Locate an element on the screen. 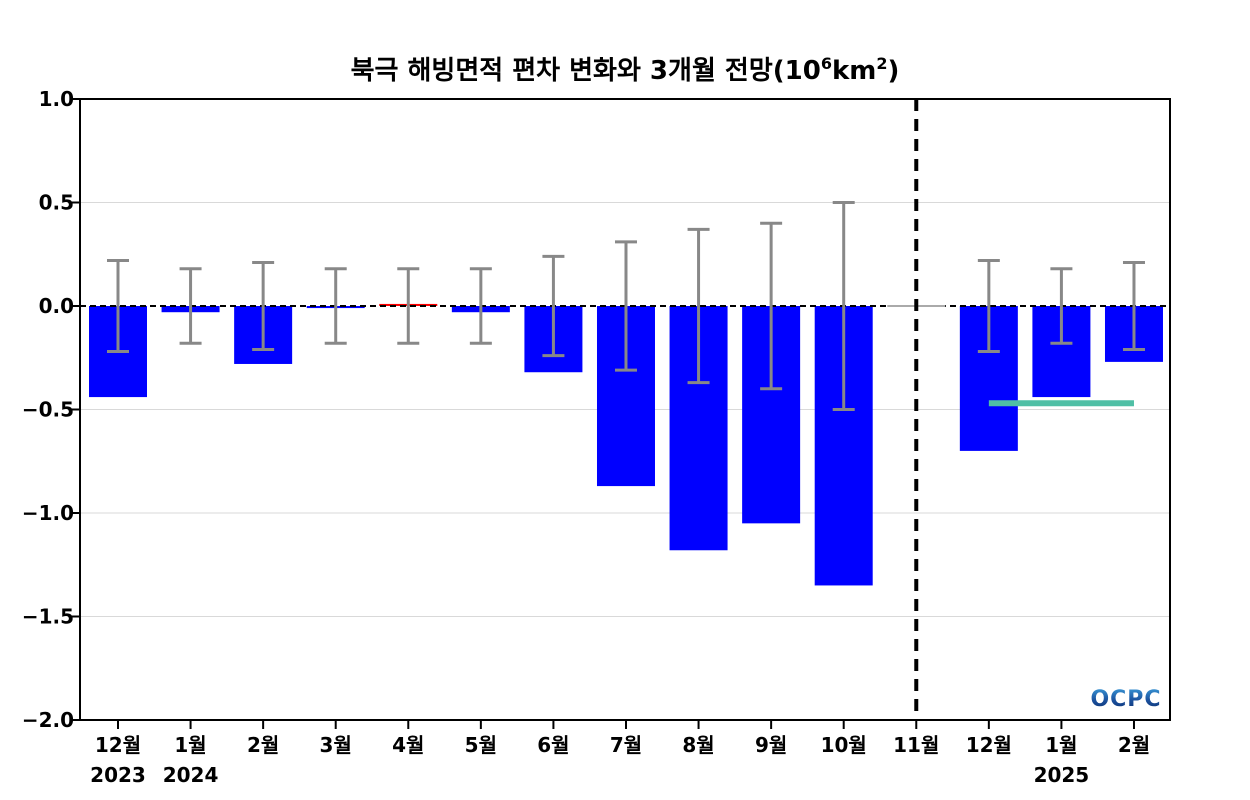 This screenshot has width=1250, height=800. x-tick-label: 4월 is located at coordinates (408, 745).